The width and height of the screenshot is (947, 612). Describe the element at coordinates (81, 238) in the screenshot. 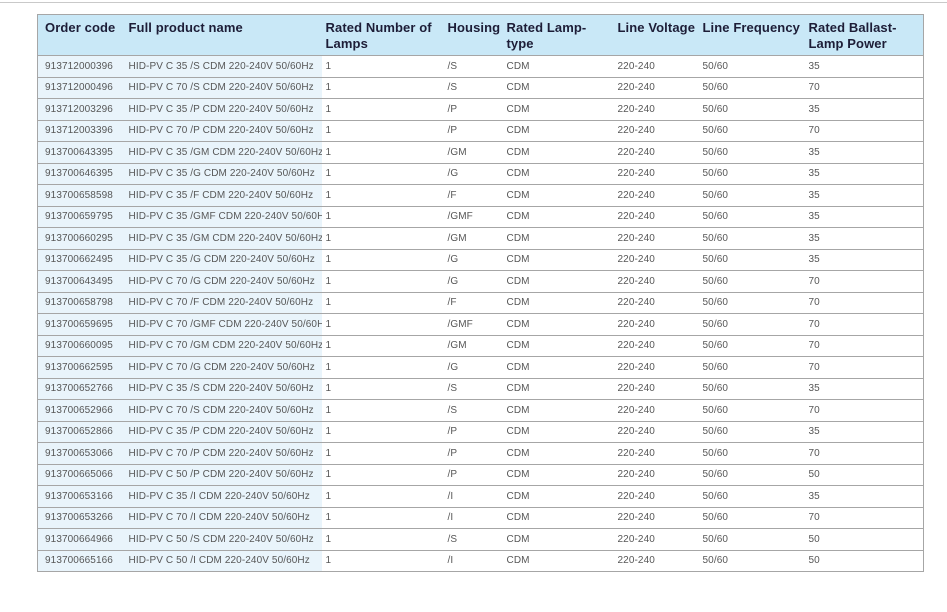

I see `cell-order-code: 913700660295` at that location.